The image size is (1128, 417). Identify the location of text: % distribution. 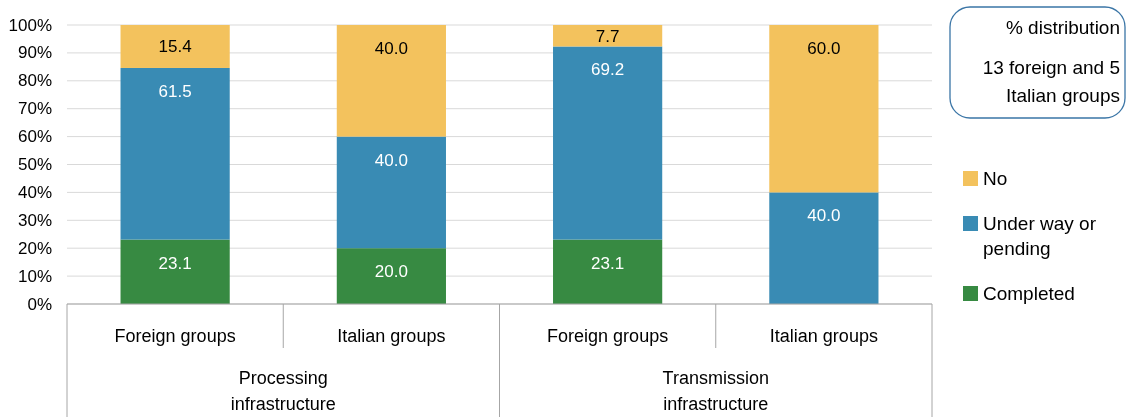
(1062, 27).